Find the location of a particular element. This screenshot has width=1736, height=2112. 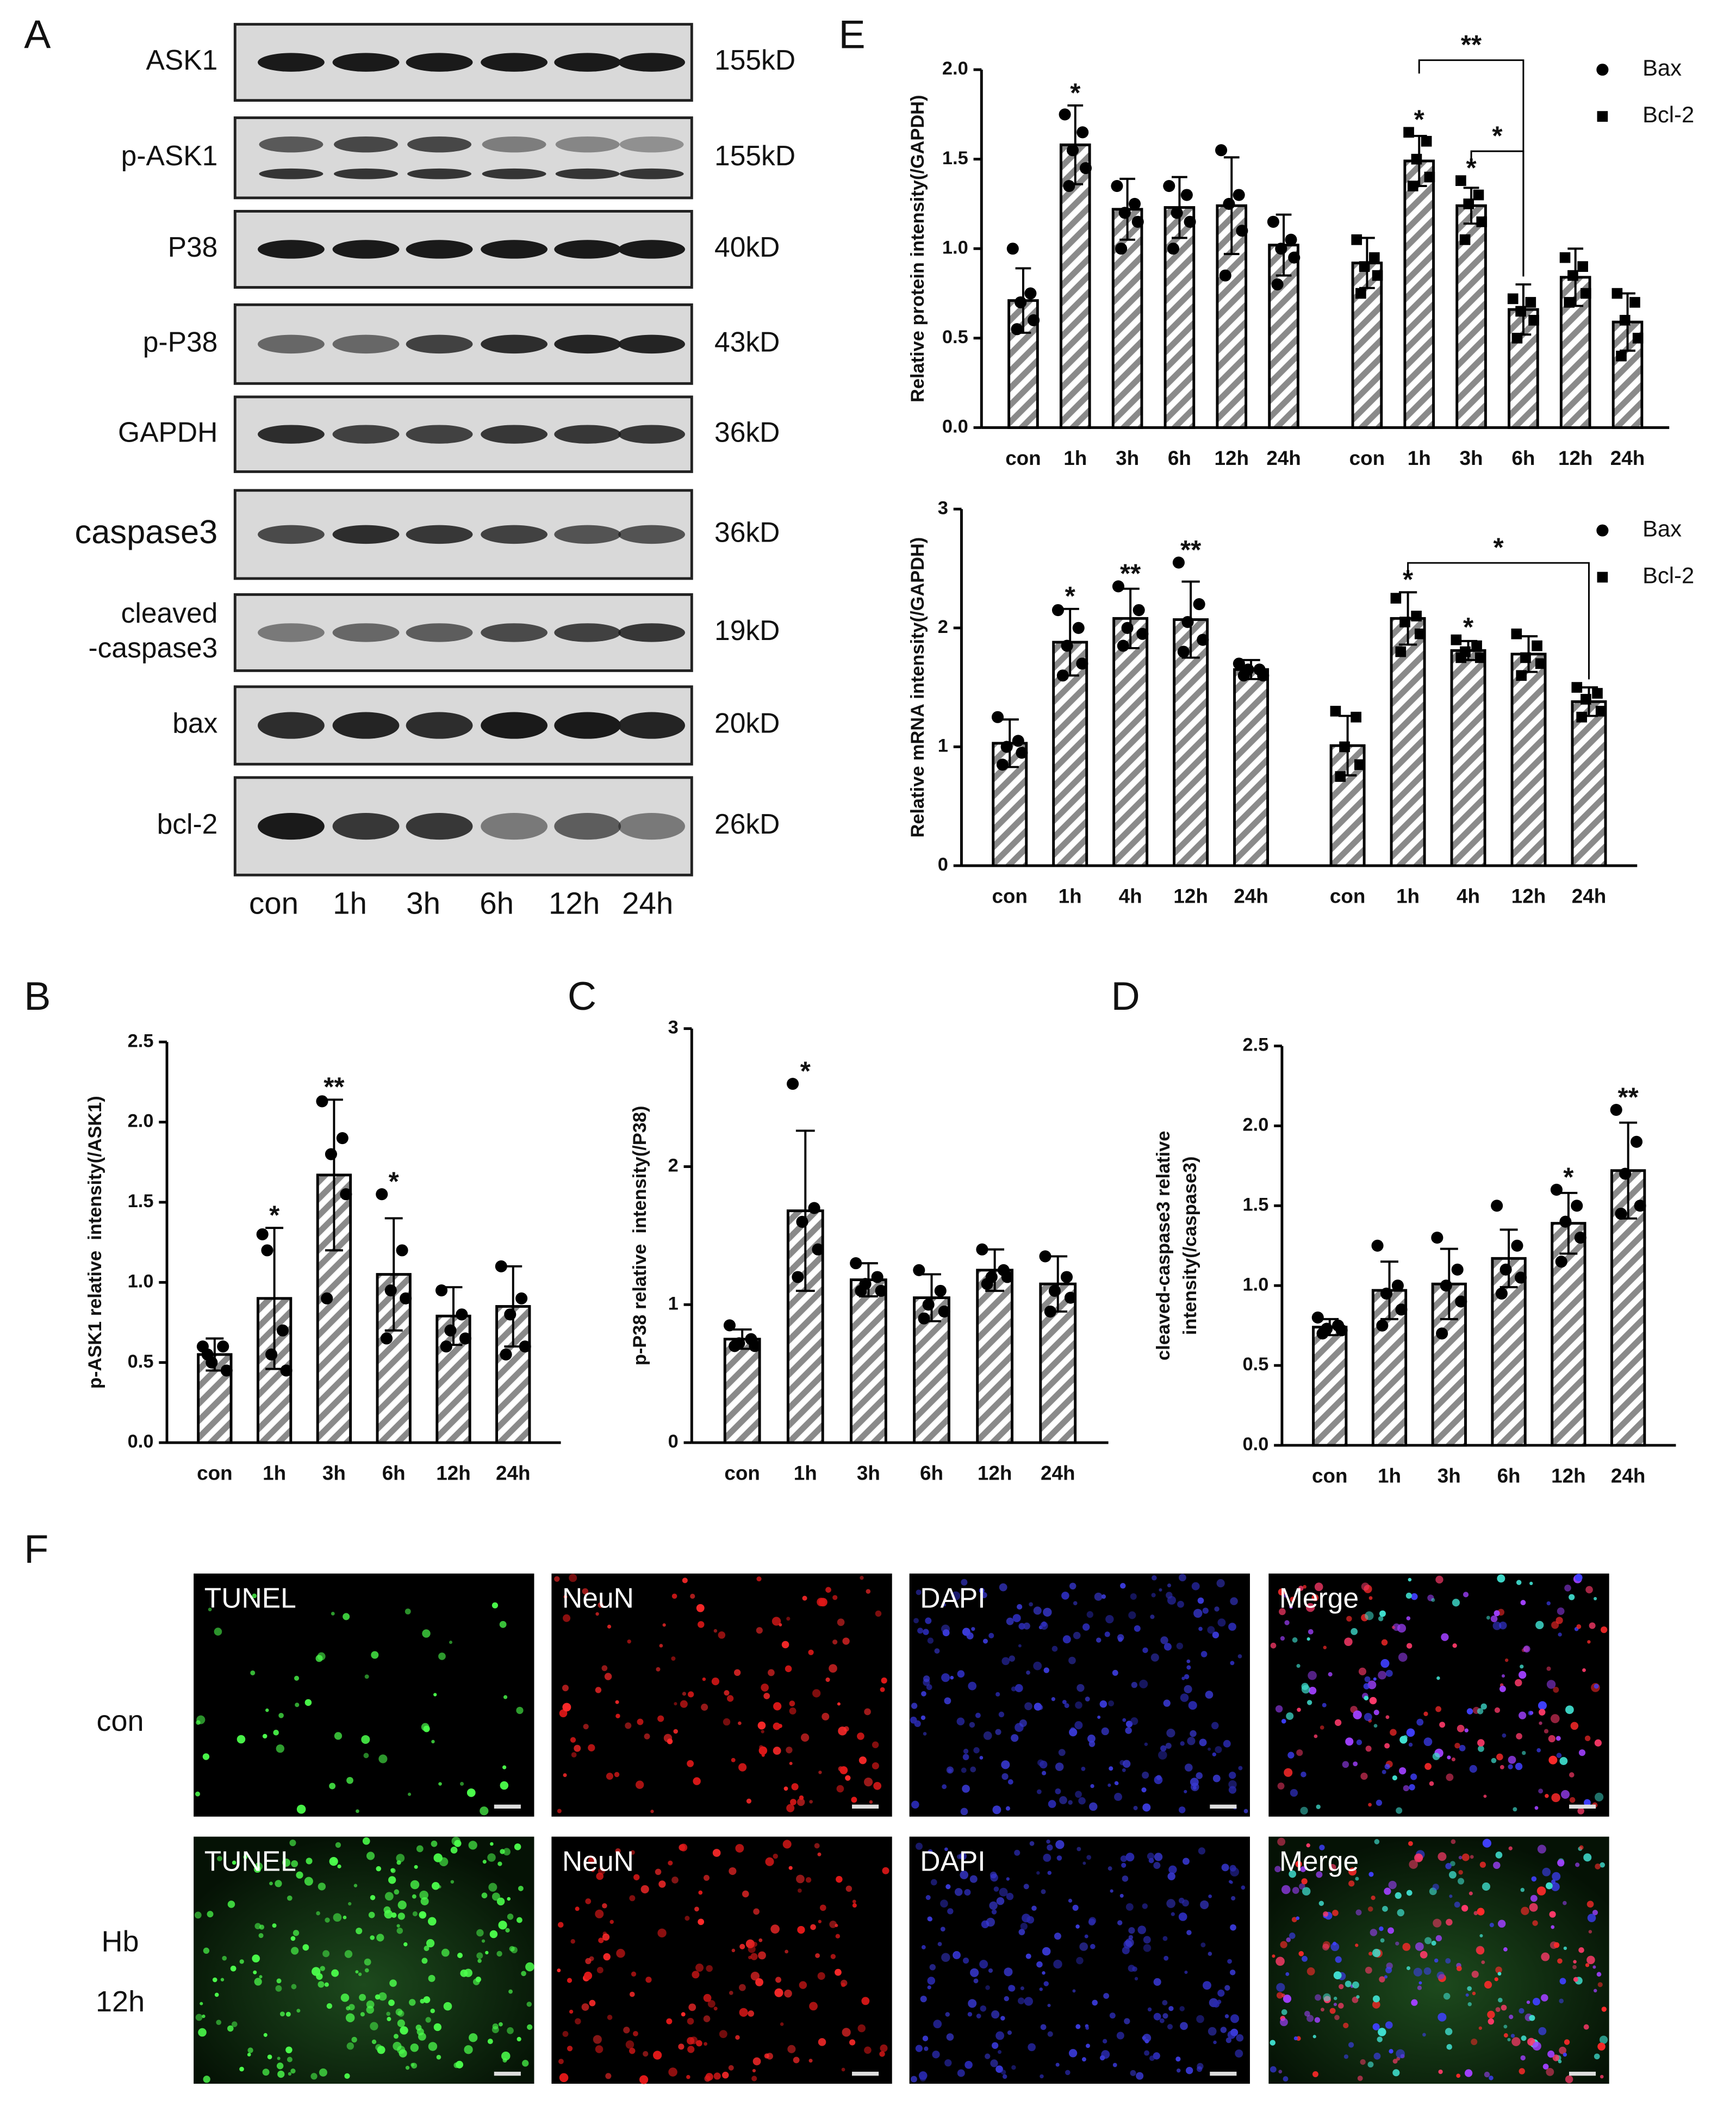

x-tick-label: 1h is located at coordinates (1070, 896).